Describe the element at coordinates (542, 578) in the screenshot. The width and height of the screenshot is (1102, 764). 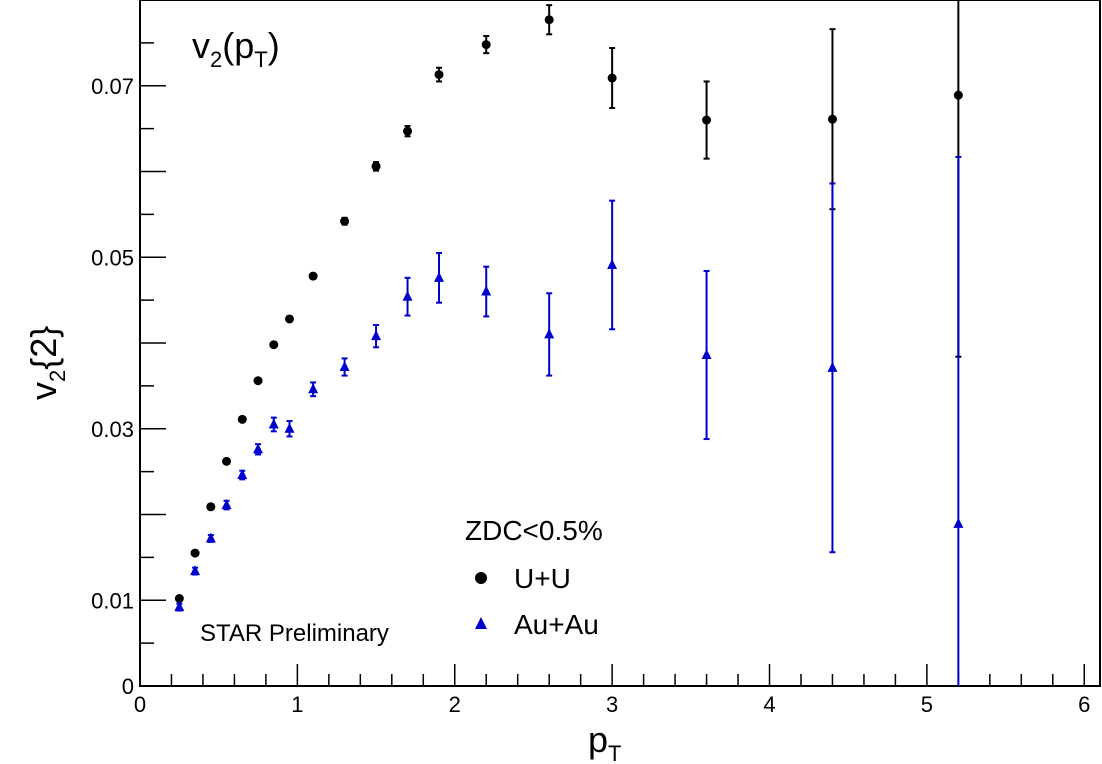
I see `legend-label-uu: U+U` at that location.